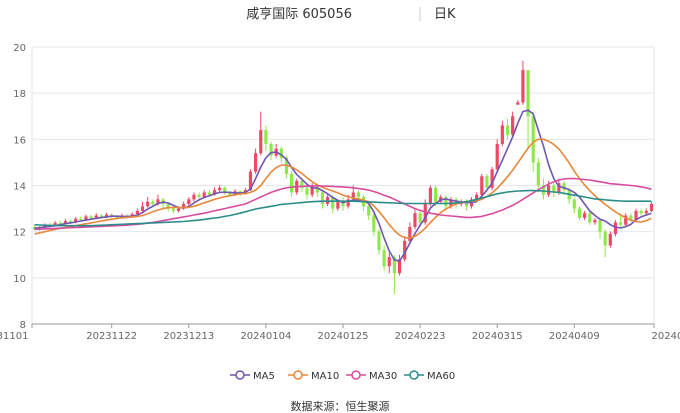  What do you see at coordinates (19, 48) in the screenshot?
I see `y-tick-label: 20` at bounding box center [19, 48].